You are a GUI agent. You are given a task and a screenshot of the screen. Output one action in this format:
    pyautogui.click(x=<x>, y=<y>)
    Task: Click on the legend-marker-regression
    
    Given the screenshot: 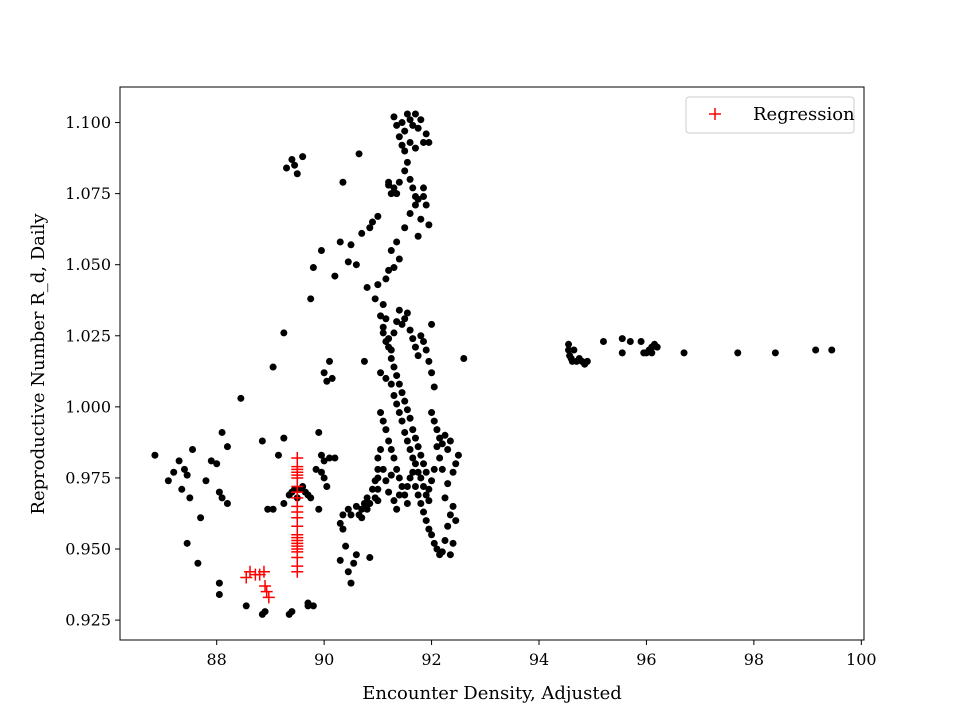 What is the action you would take?
    pyautogui.click(x=715, y=114)
    